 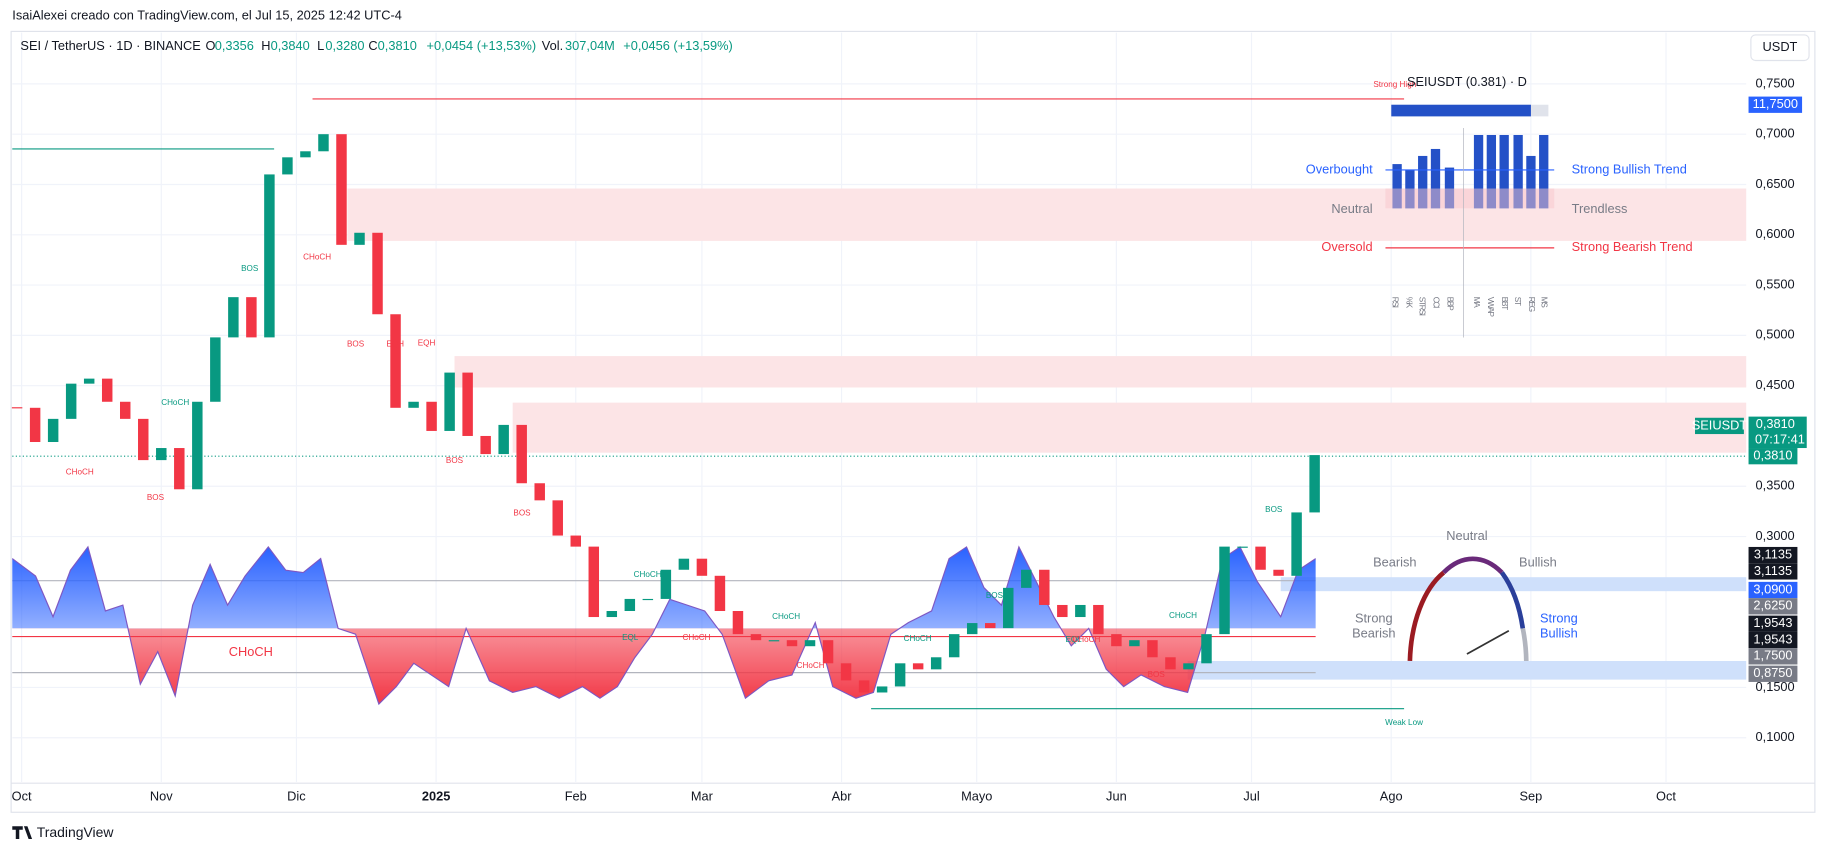 What do you see at coordinates (1629, 168) in the screenshot?
I see `widget-label: Strong Bullish Trend` at bounding box center [1629, 168].